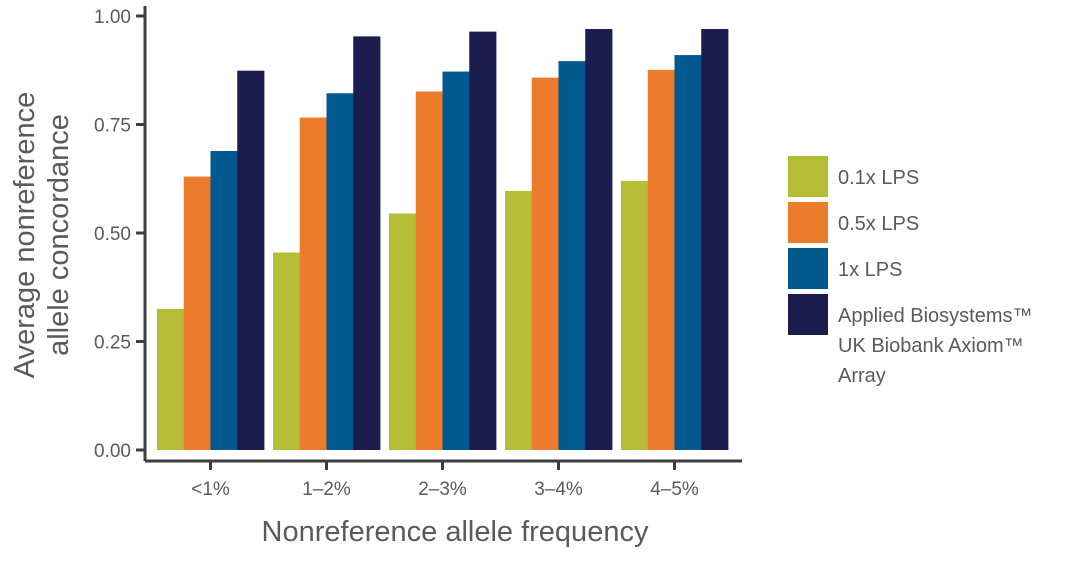 The width and height of the screenshot is (1080, 573). What do you see at coordinates (25, 235) in the screenshot?
I see `y-axis-title-line-1: Average nonreference` at bounding box center [25, 235].